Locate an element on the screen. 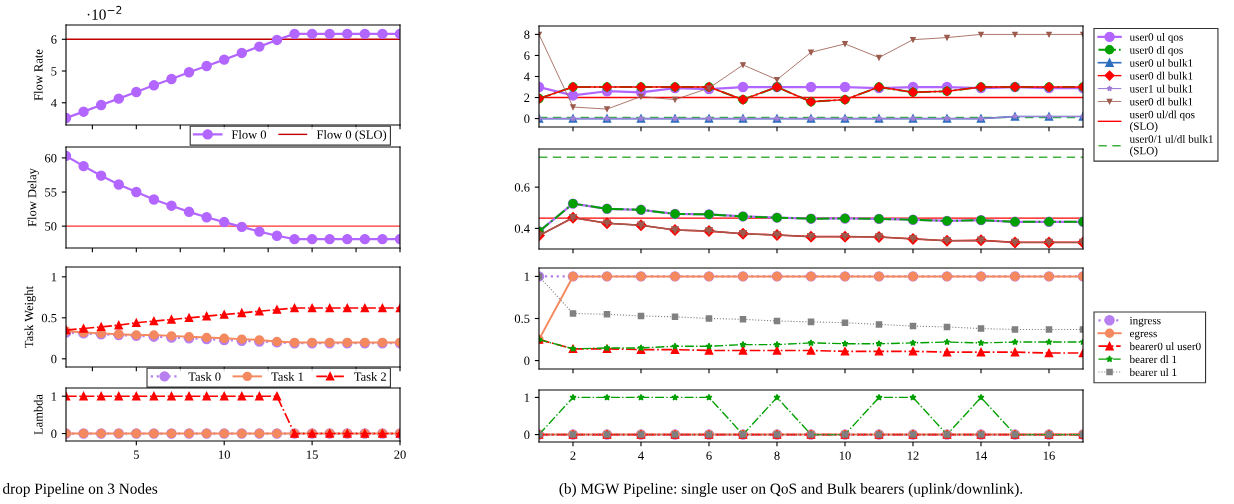  x-tick-label: 20 is located at coordinates (400, 454).